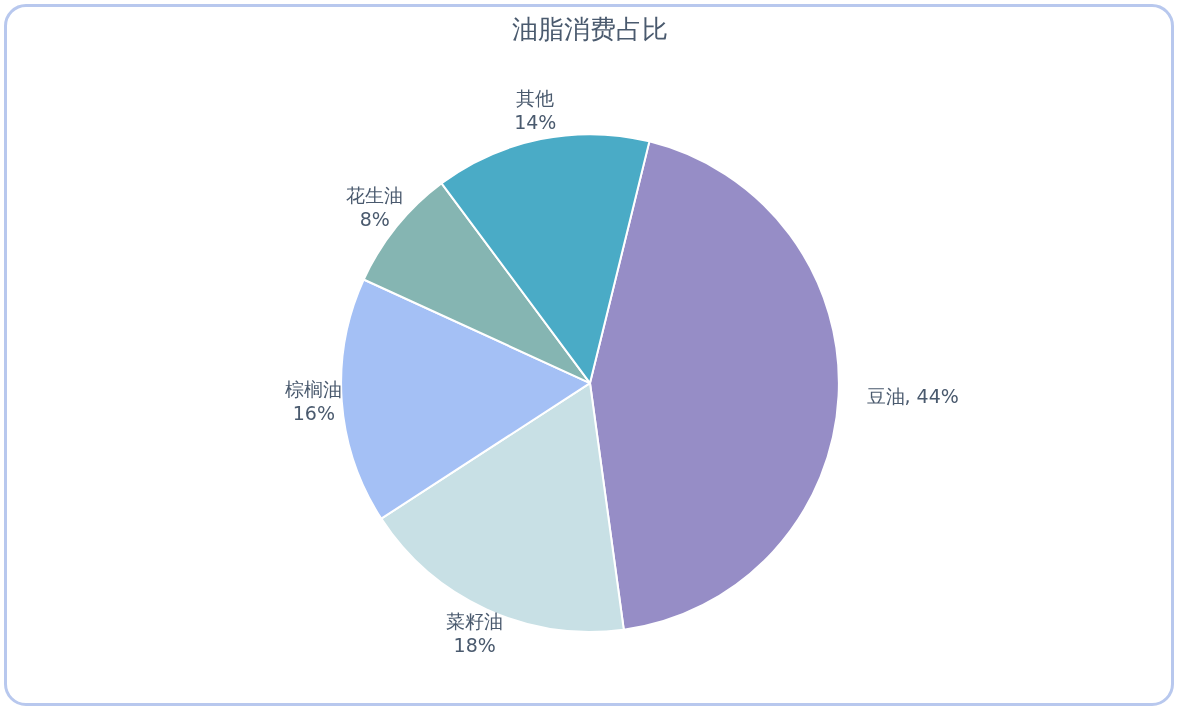 The width and height of the screenshot is (1180, 721). I want to click on slice-label: 棕榈油, so click(314, 389).